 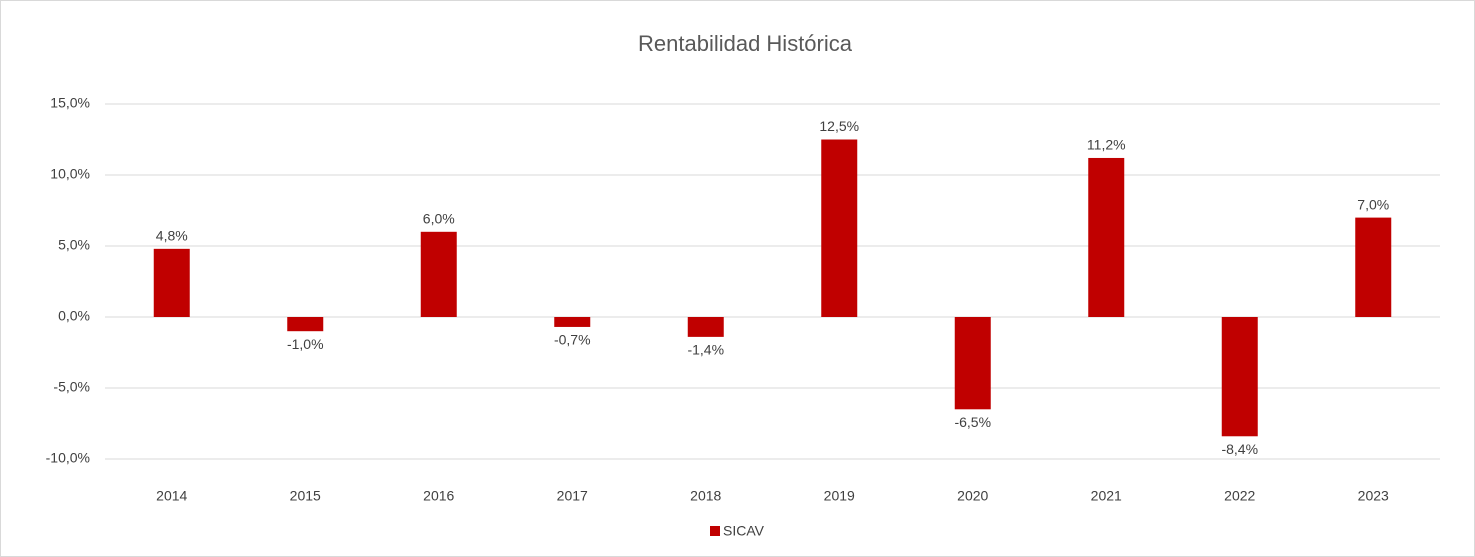 I want to click on y-tick-label: 15,0%, so click(x=70, y=103).